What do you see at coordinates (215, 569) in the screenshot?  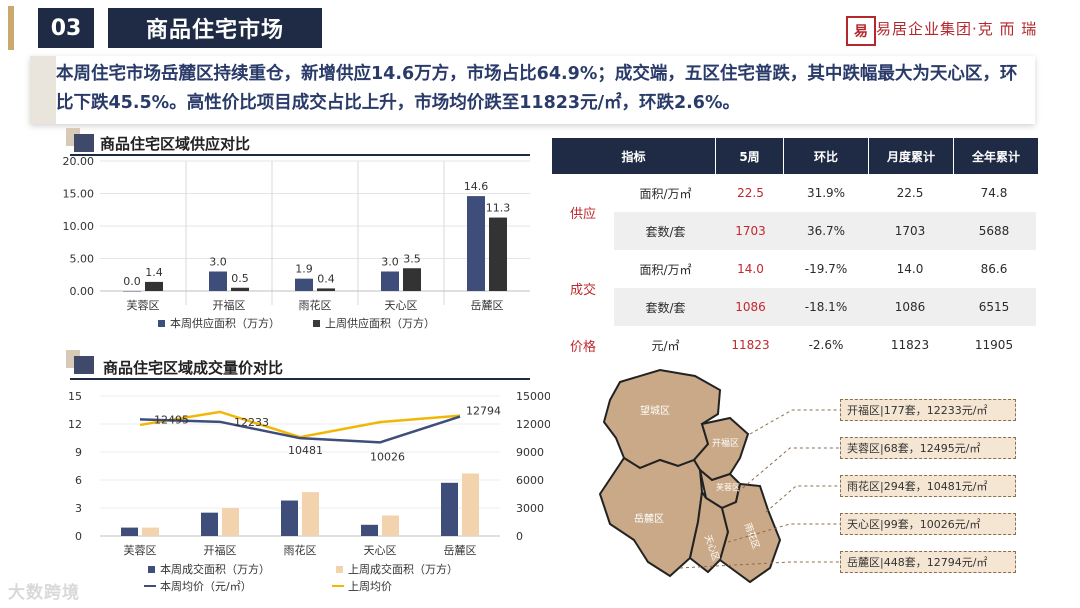 I see `legend-deal-this: 本周成交面积（万方）` at bounding box center [215, 569].